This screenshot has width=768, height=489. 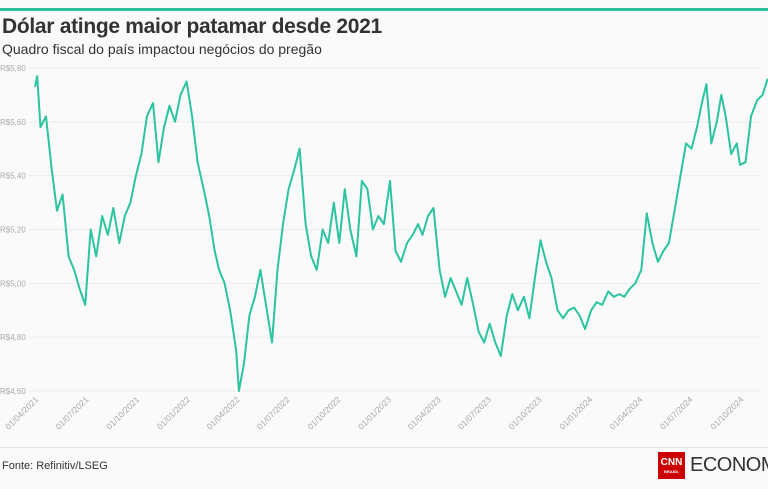 I want to click on y-tick-label: R$5,20, so click(x=13, y=230).